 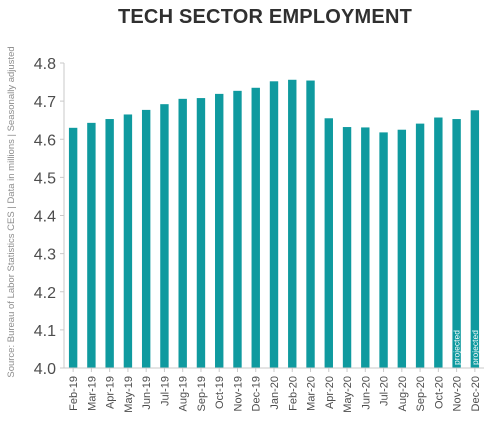 I want to click on y-tick-label: 4.2, so click(x=45, y=293).